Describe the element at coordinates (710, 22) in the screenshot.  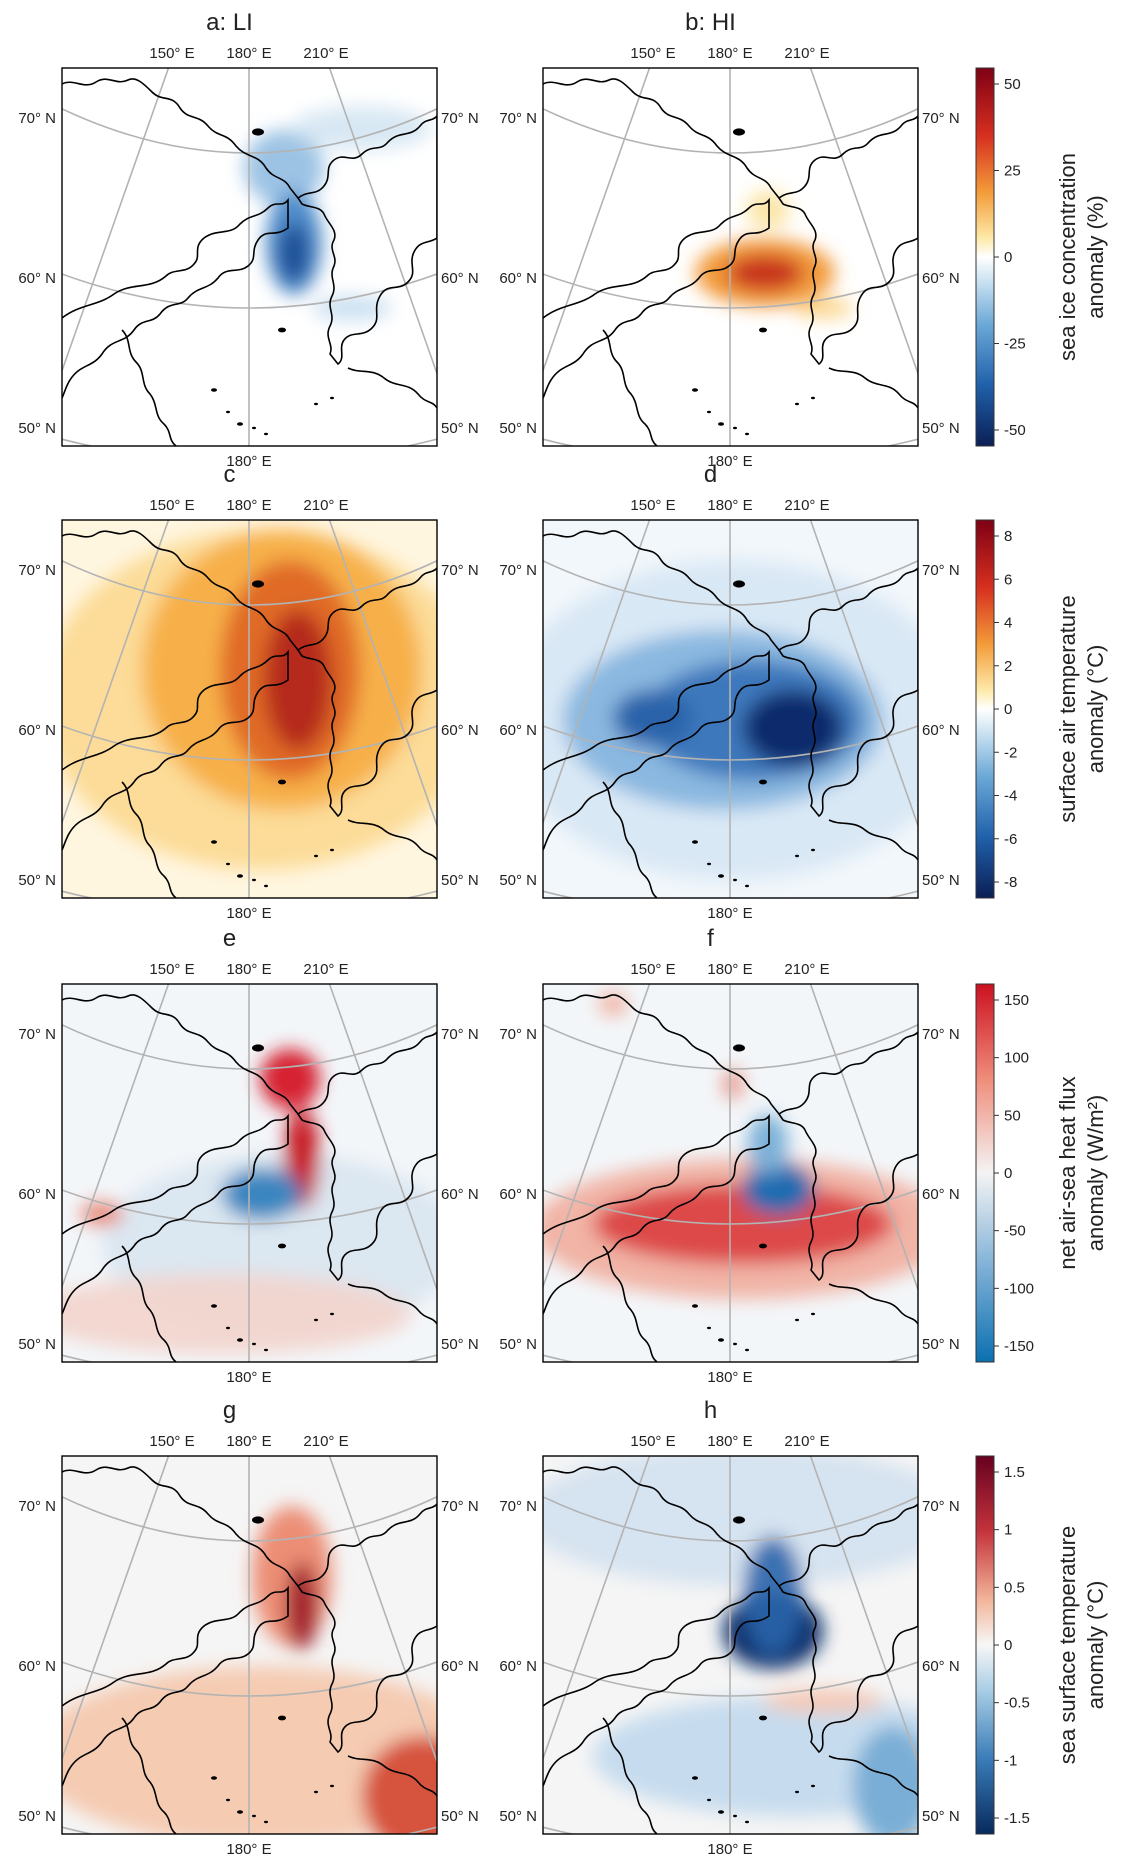
I see `panel-title: b: HI` at that location.